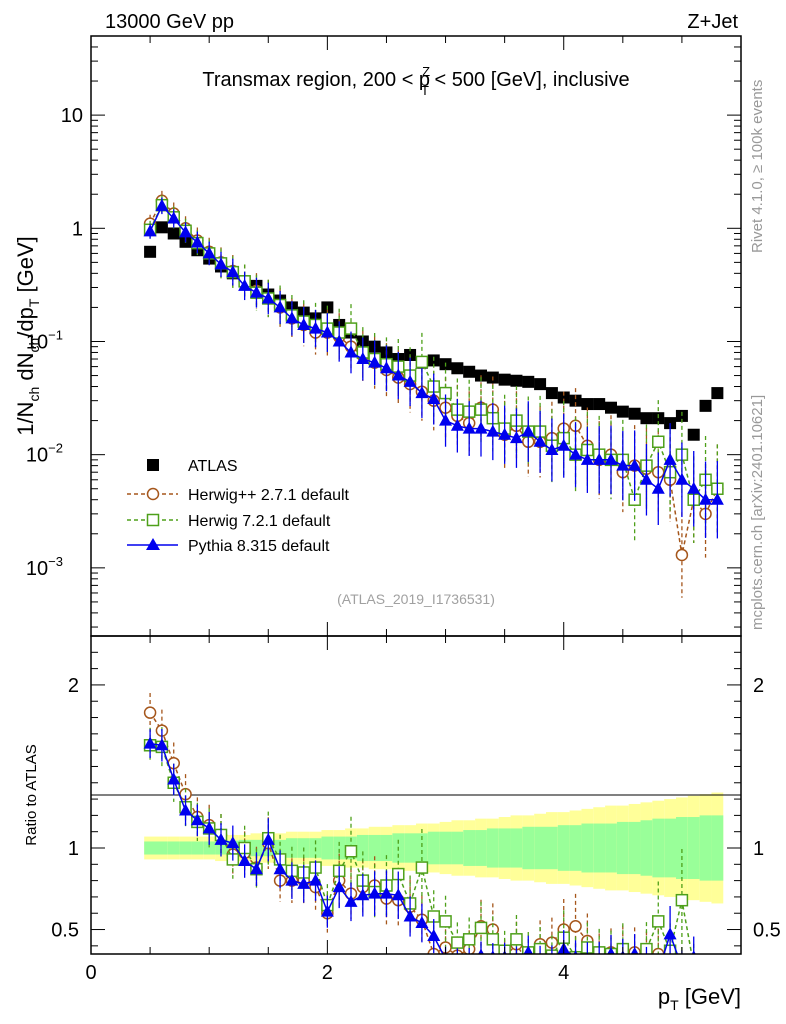 Image resolution: width=786 pixels, height=1024 pixels. Describe the element at coordinates (767, 931) in the screenshot. I see `ratio-y-tick-label-right: 0.5` at that location.